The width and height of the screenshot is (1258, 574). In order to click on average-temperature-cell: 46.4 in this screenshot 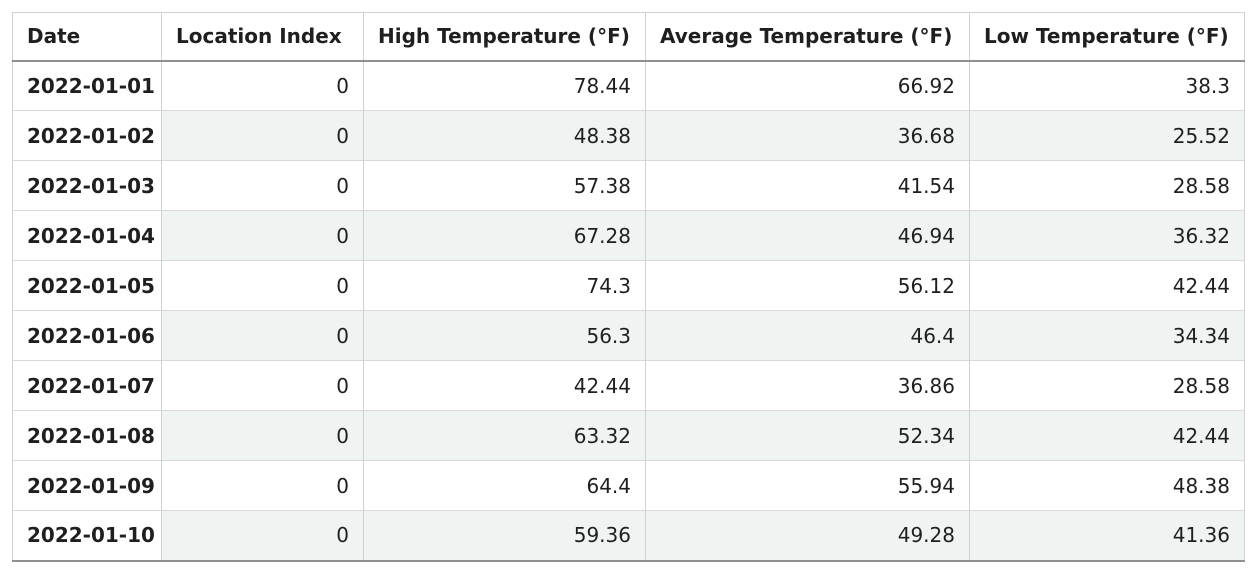, I will do `click(807, 335)`.